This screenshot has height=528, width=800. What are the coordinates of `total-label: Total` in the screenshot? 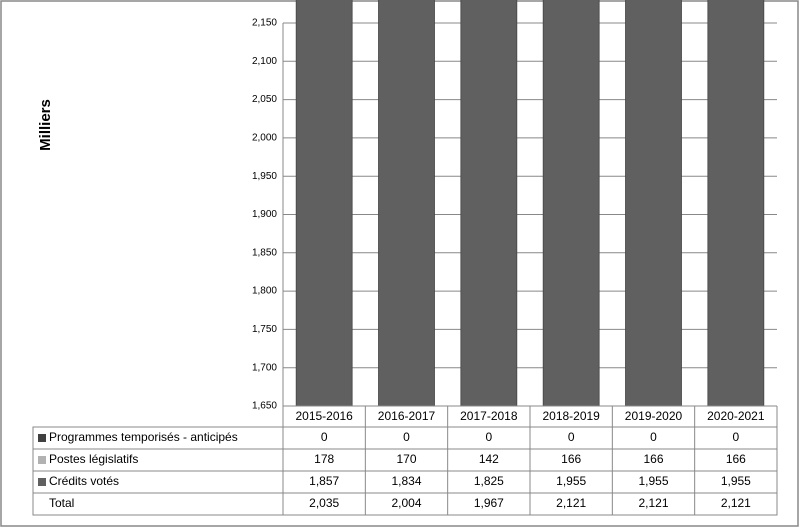 It's located at (61, 503).